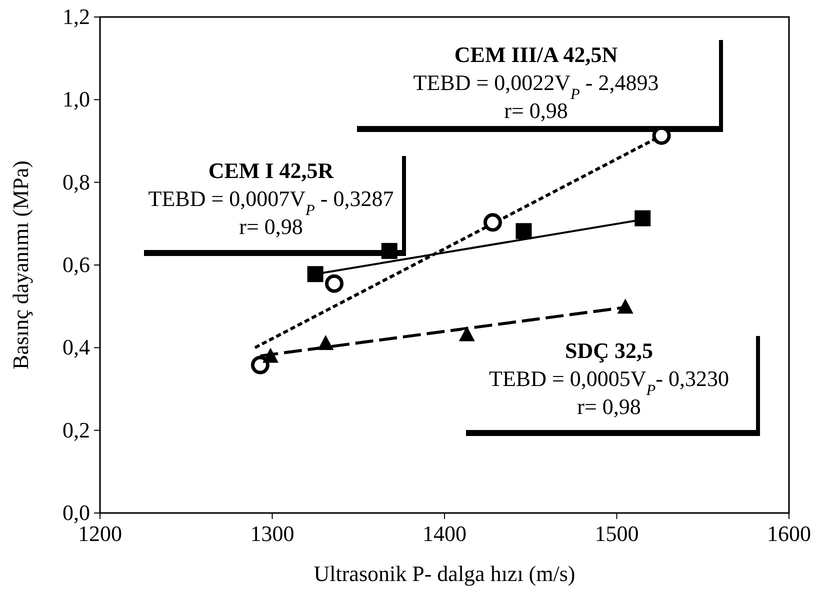  Describe the element at coordinates (271, 198) in the screenshot. I see `annotation: CEM I 42,5R TEBD = 0,0007V$_{P}$ - 0,3287 r= 0,98` at that location.